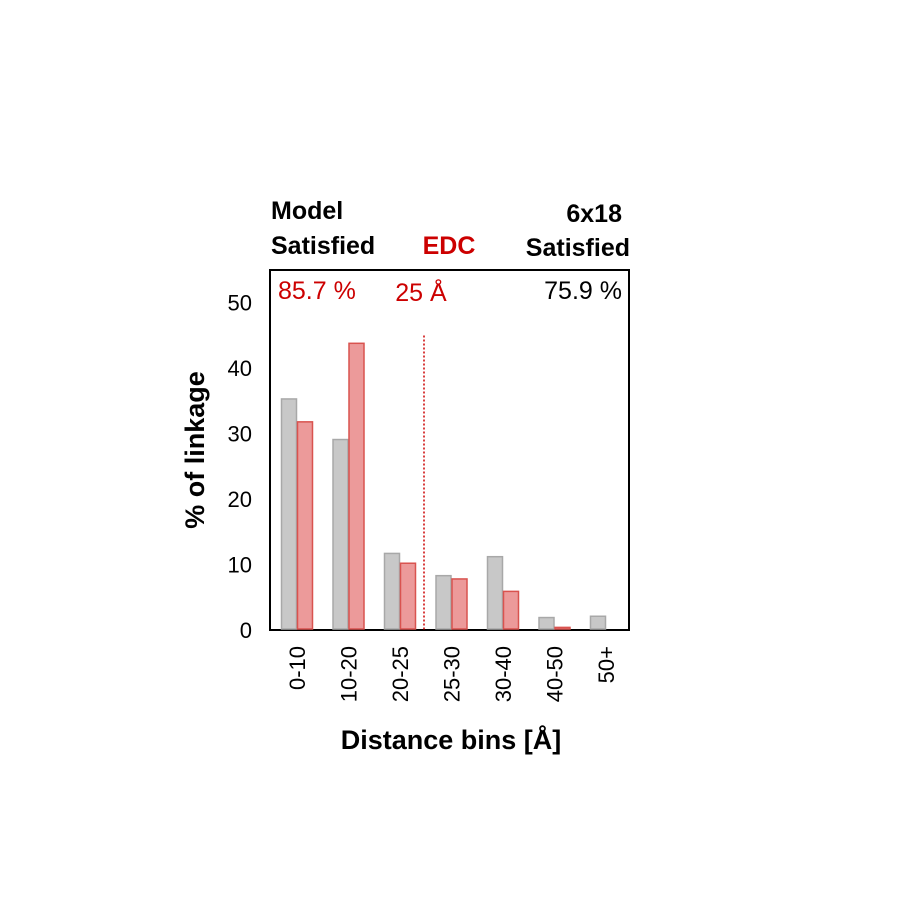 The height and width of the screenshot is (900, 900). Describe the element at coordinates (307, 211) in the screenshot. I see `header-model-line1: Model` at that location.